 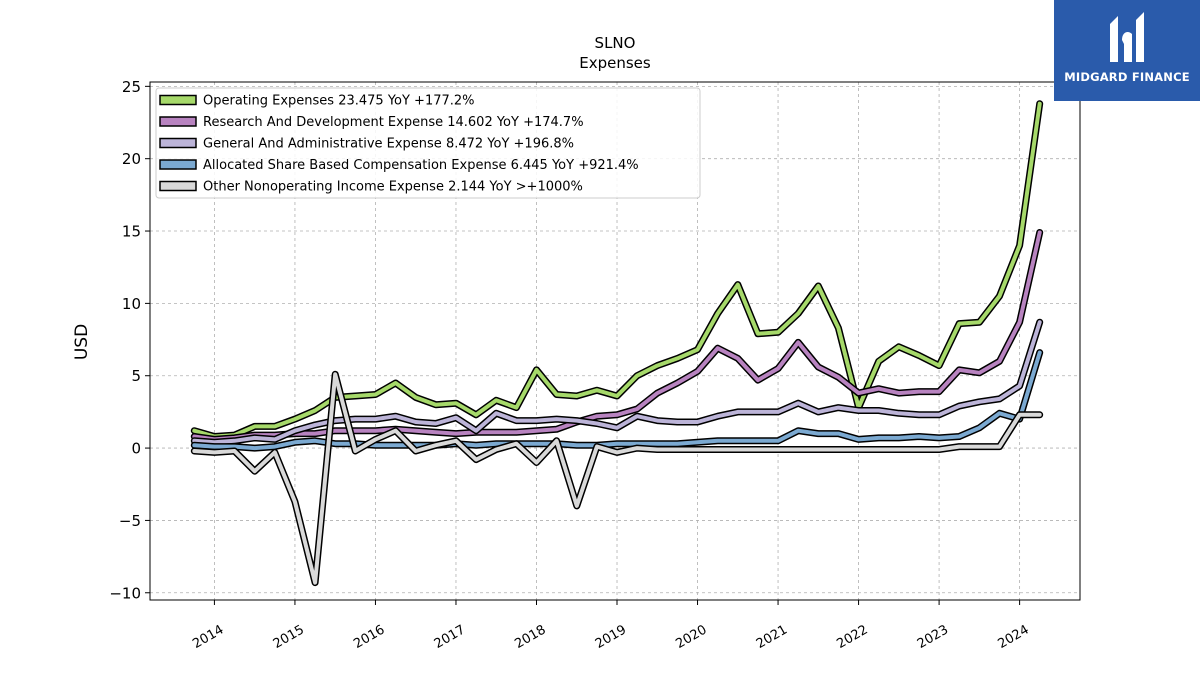 I want to click on x-tick-label: 2021, so click(x=772, y=637).